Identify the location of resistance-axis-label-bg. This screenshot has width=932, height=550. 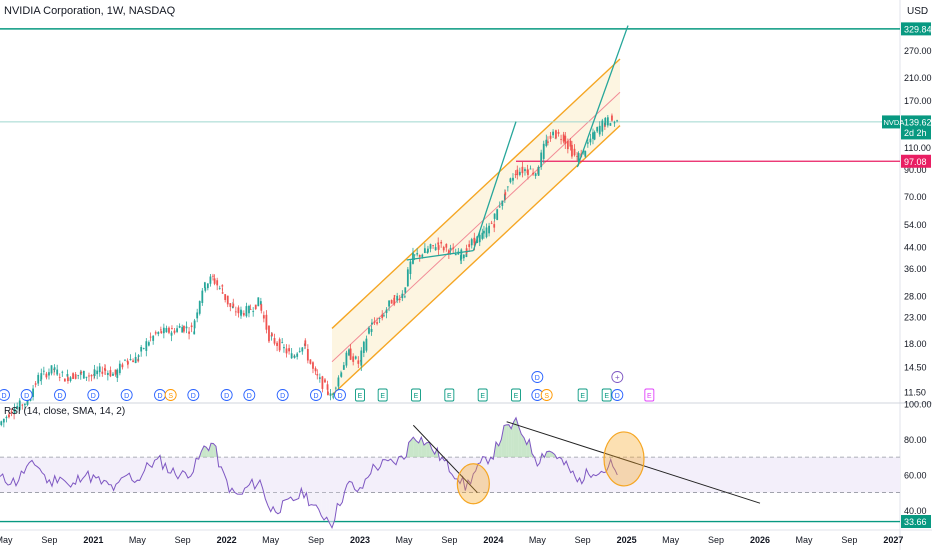
(916, 29).